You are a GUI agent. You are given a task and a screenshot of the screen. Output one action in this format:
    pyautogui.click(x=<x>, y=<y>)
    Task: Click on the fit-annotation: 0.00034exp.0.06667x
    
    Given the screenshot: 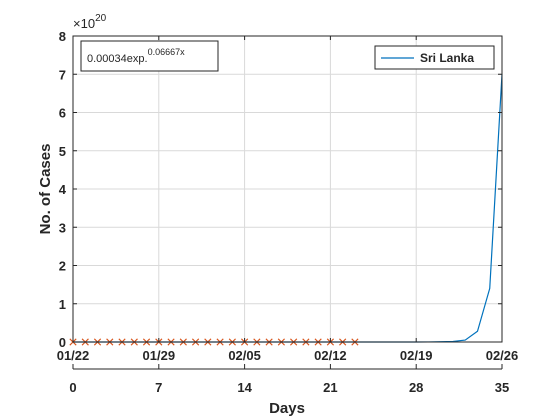 What is the action you would take?
    pyautogui.click(x=149, y=56)
    